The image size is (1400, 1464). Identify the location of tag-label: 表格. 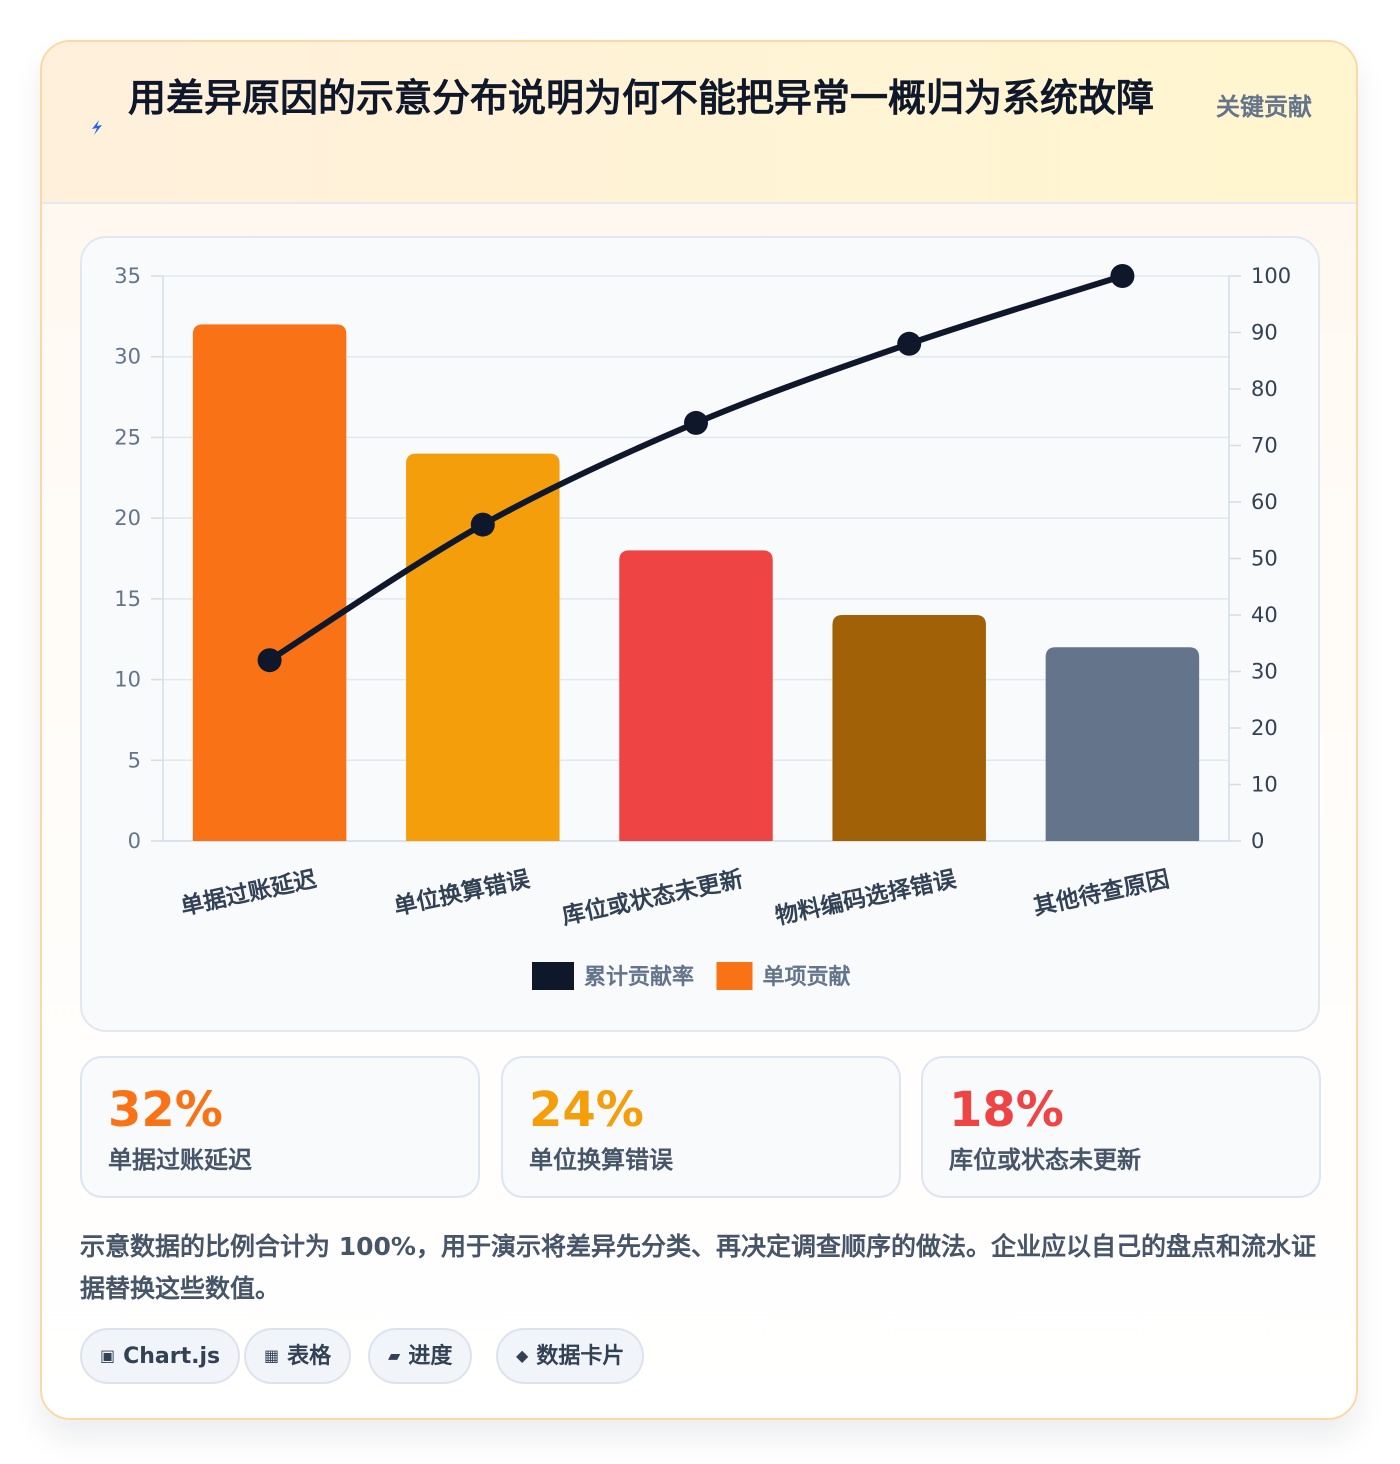
(309, 1356).